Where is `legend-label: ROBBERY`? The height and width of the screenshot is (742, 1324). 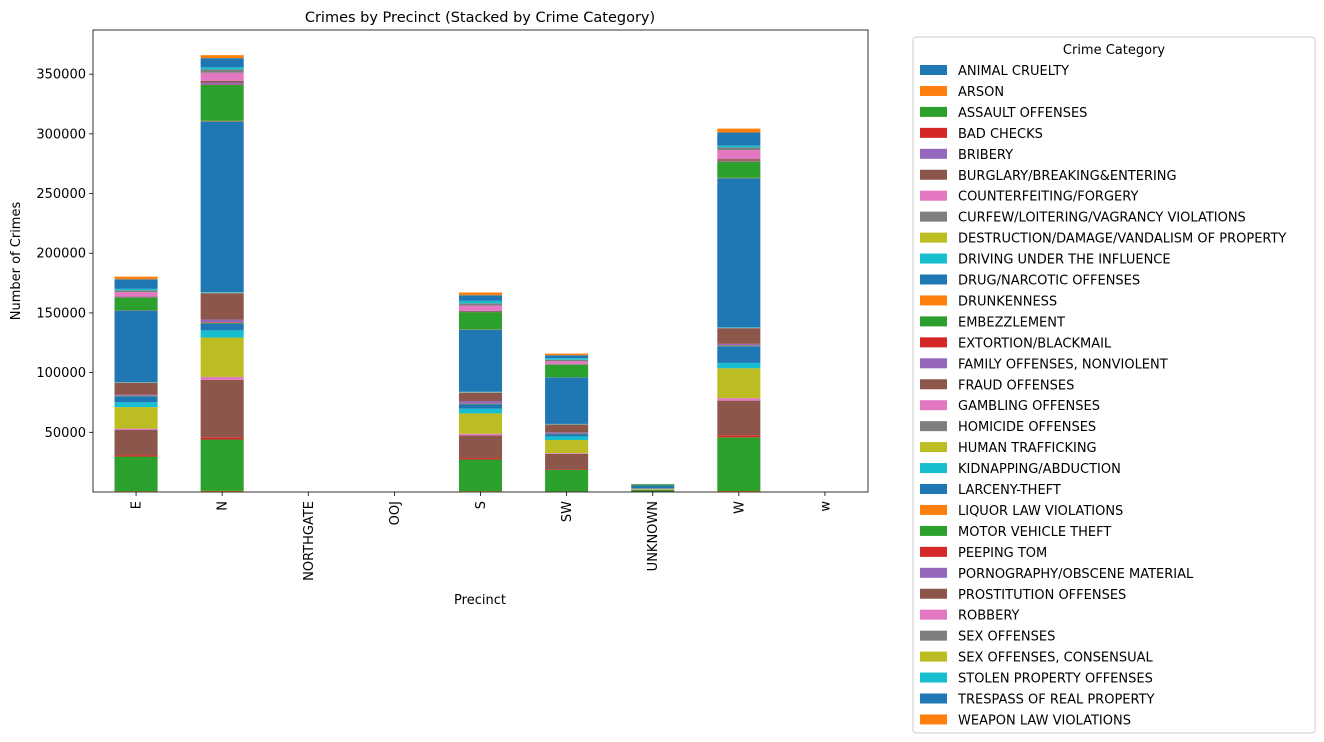
legend-label: ROBBERY is located at coordinates (989, 616).